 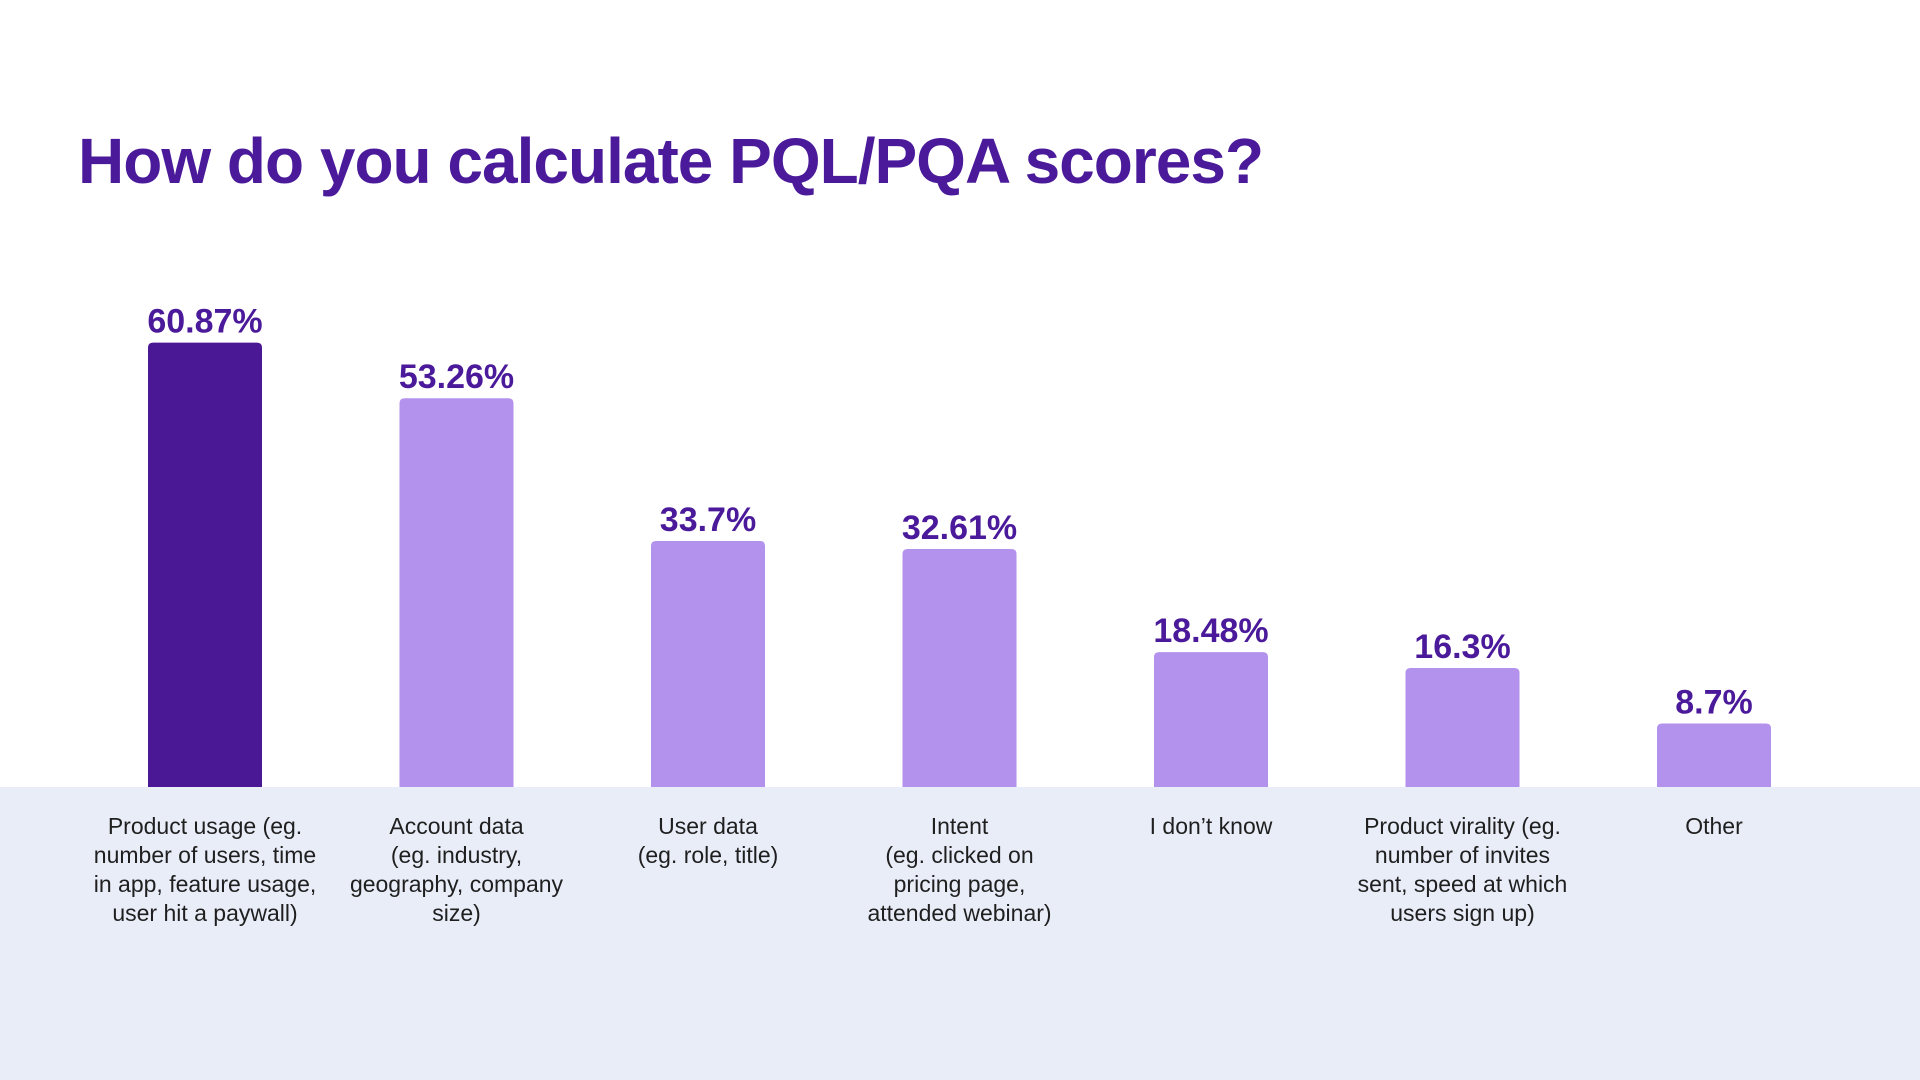 I want to click on bar-value-label: 32.61%, so click(x=959, y=528).